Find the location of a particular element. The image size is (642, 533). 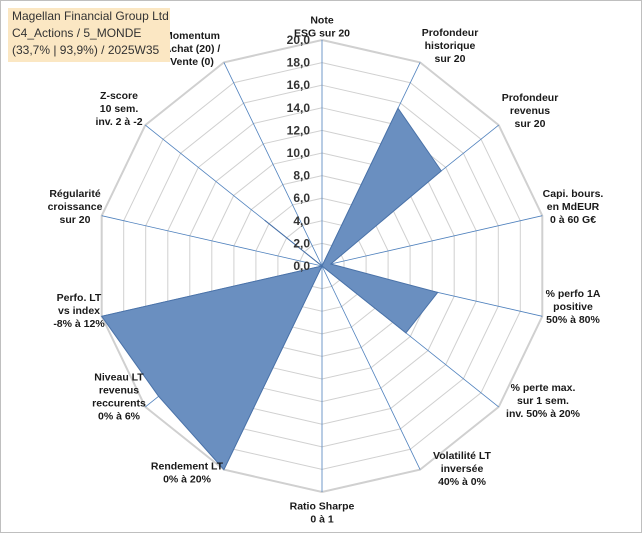

axis-label: Note ESG sur 20 is located at coordinates (322, 27).